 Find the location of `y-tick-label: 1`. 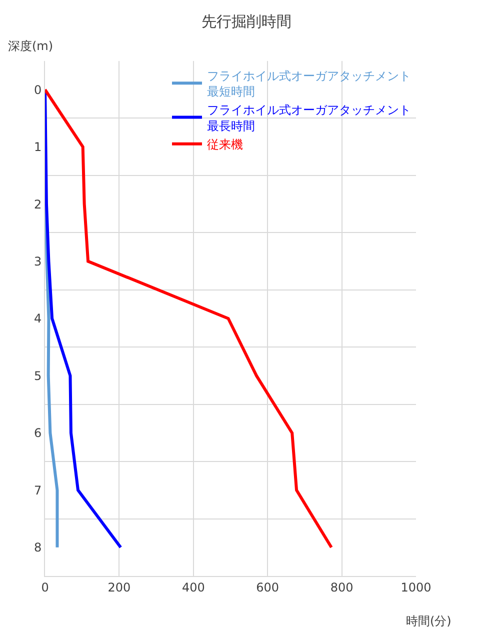

y-tick-label: 1 is located at coordinates (38, 147).